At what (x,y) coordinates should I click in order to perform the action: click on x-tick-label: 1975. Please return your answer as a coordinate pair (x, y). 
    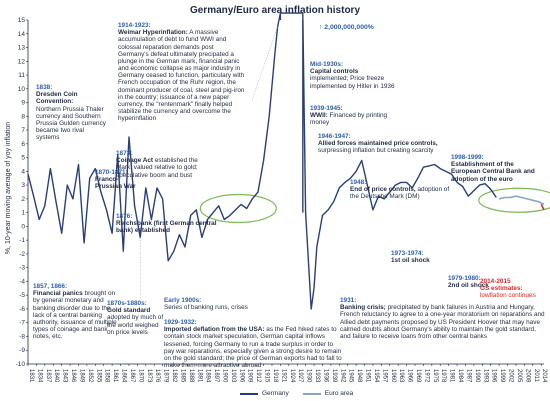
    Looking at the image, I should click on (435, 376).